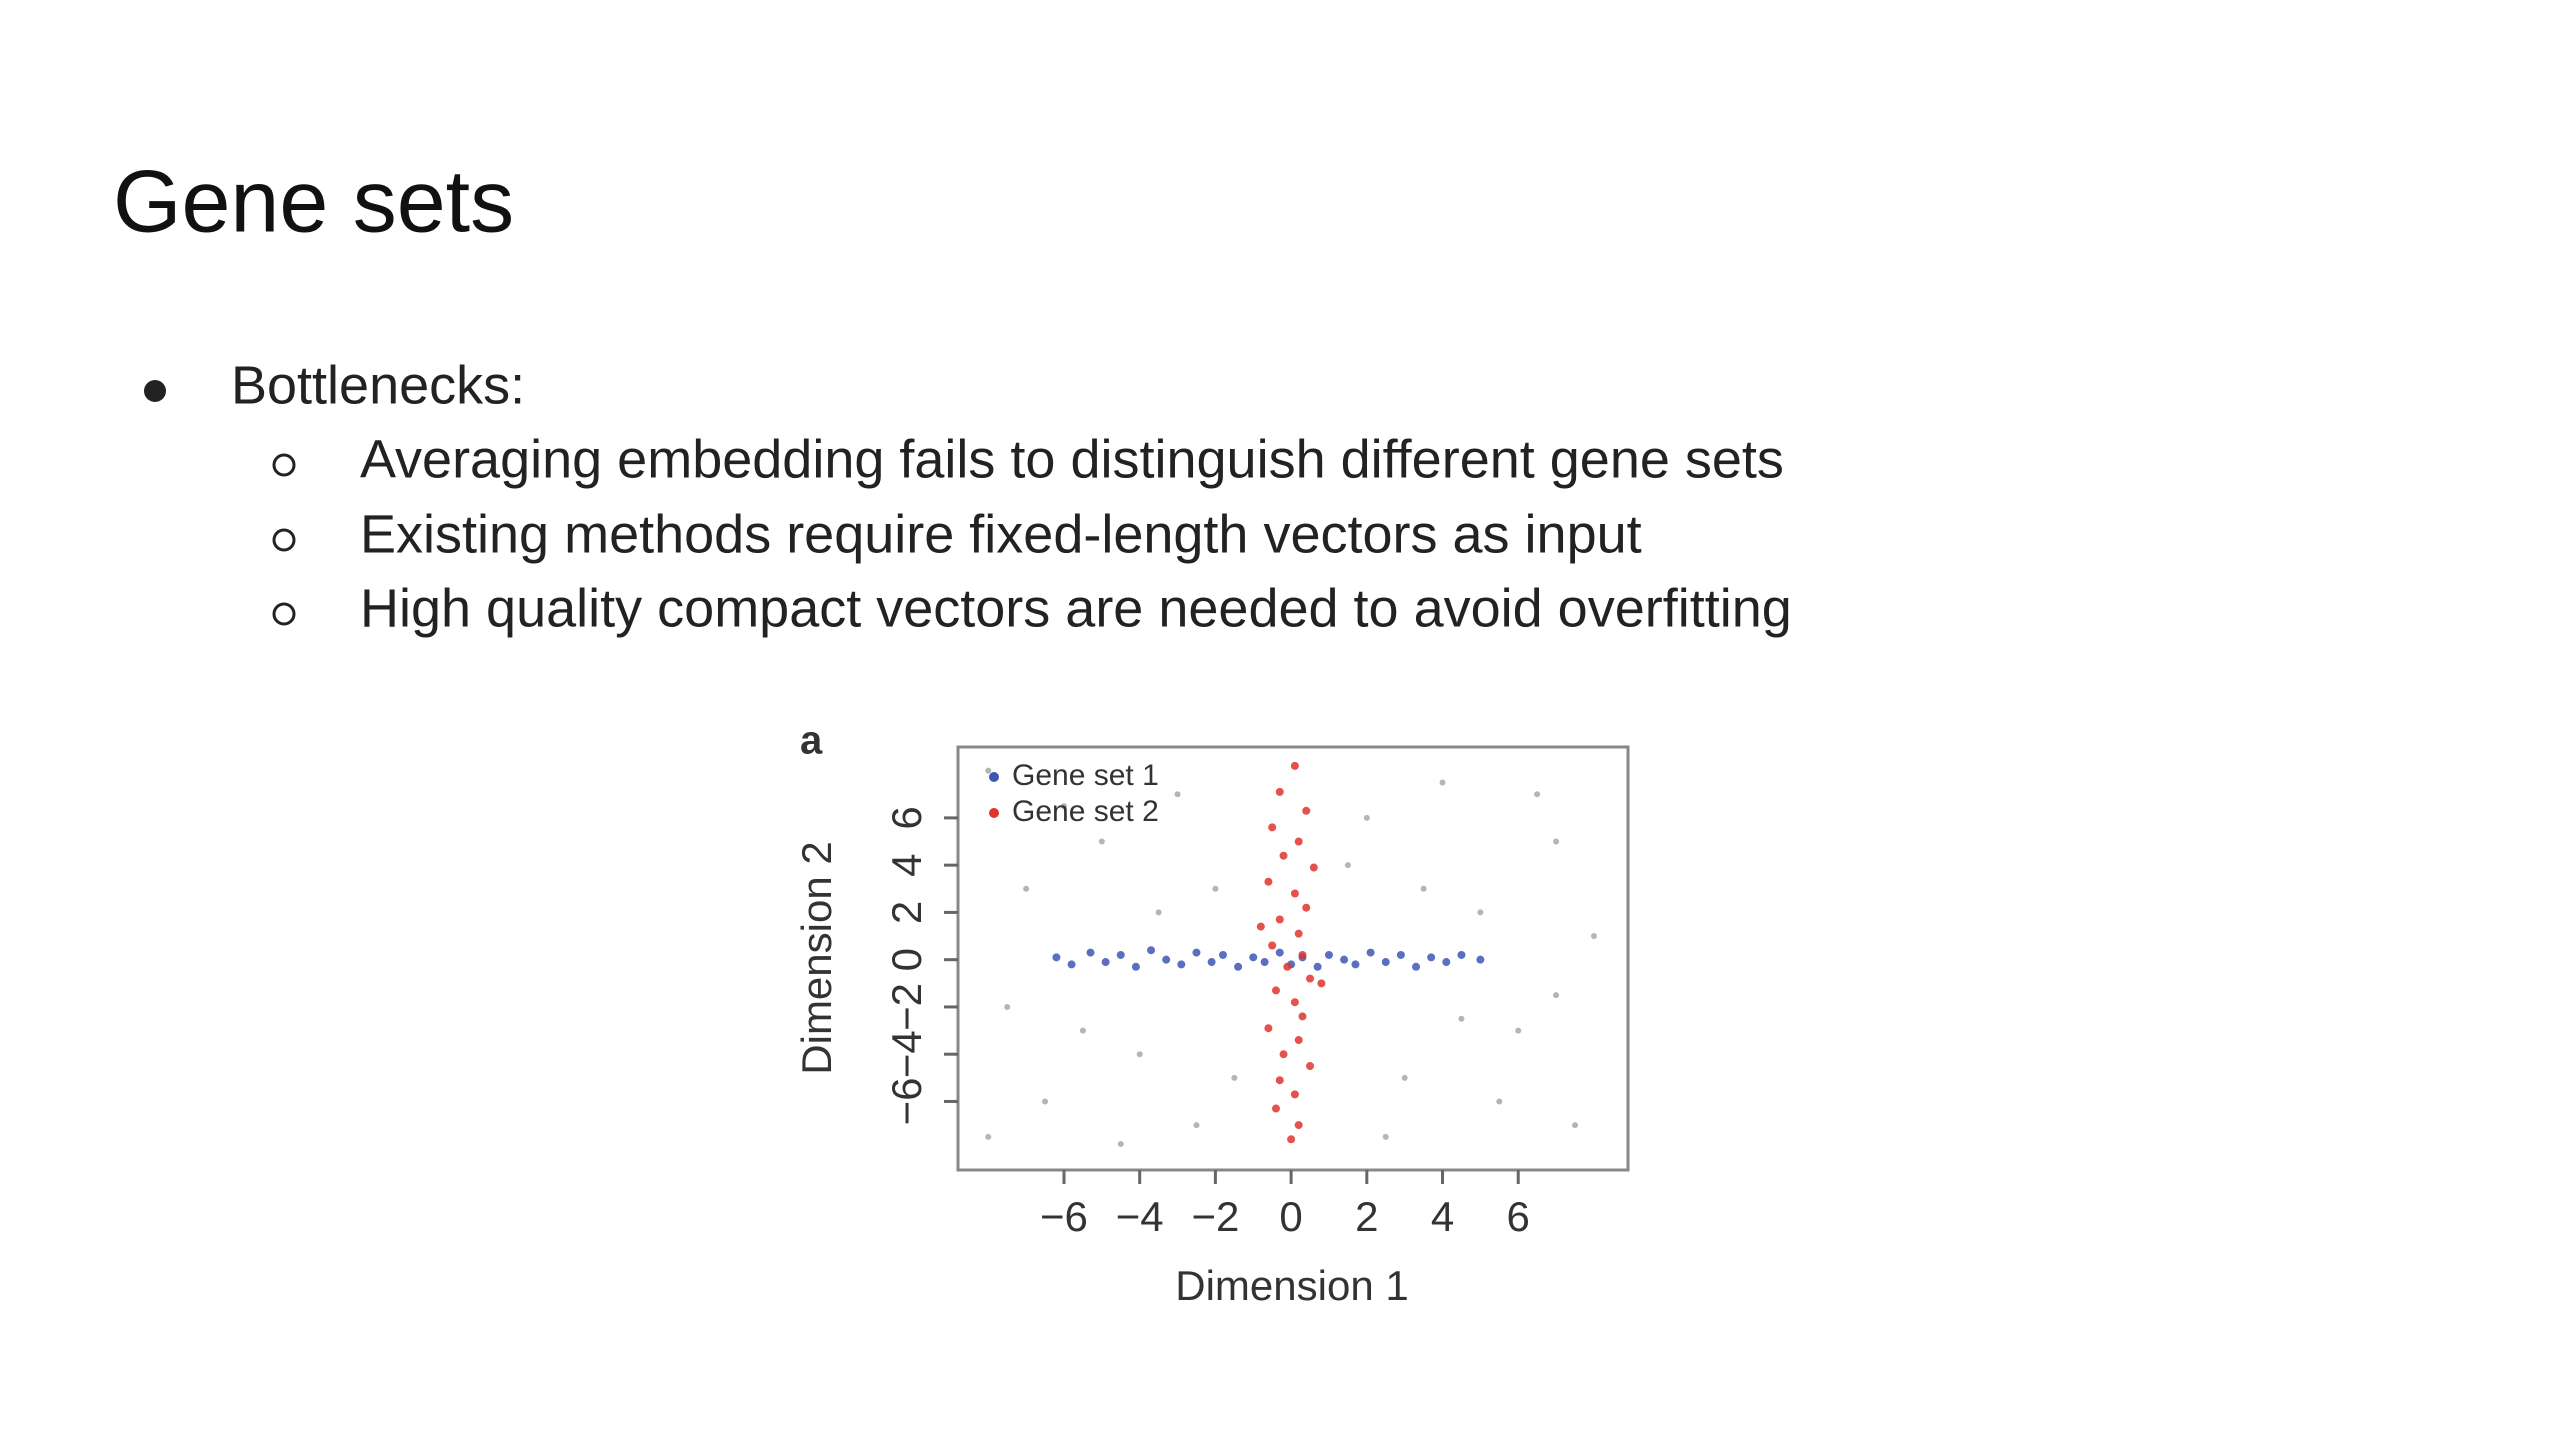 The width and height of the screenshot is (2560, 1445). I want to click on legend-label: Gene set 1, so click(1085, 775).